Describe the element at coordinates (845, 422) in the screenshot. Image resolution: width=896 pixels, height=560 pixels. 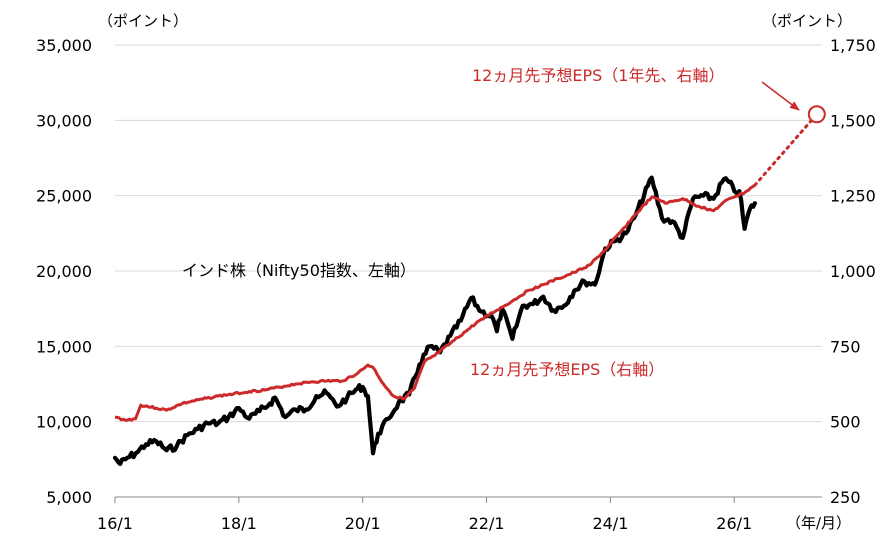
I see `right-tick-label: 500` at that location.